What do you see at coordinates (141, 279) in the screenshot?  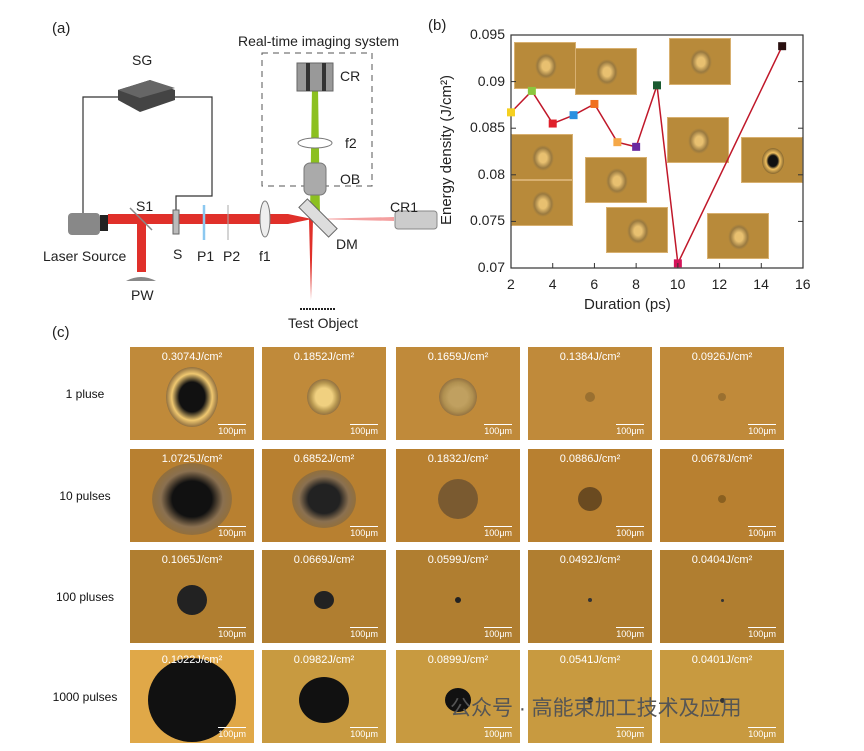 I see `power-meter` at bounding box center [141, 279].